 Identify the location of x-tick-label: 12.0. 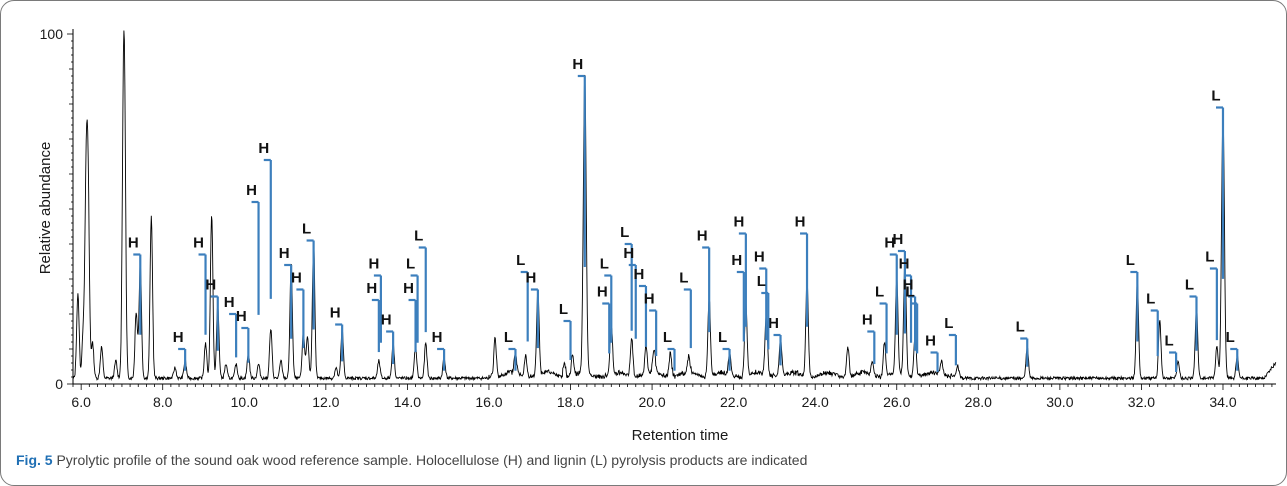
(325, 402).